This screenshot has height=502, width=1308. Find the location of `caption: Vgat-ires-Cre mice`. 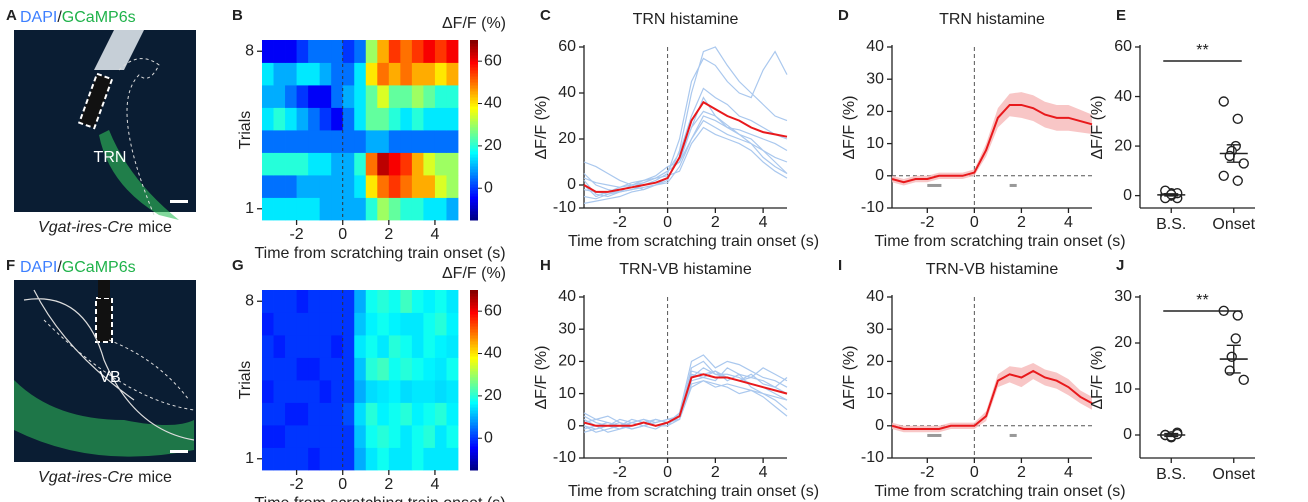

caption: Vgat-ires-Cre mice is located at coordinates (105, 477).